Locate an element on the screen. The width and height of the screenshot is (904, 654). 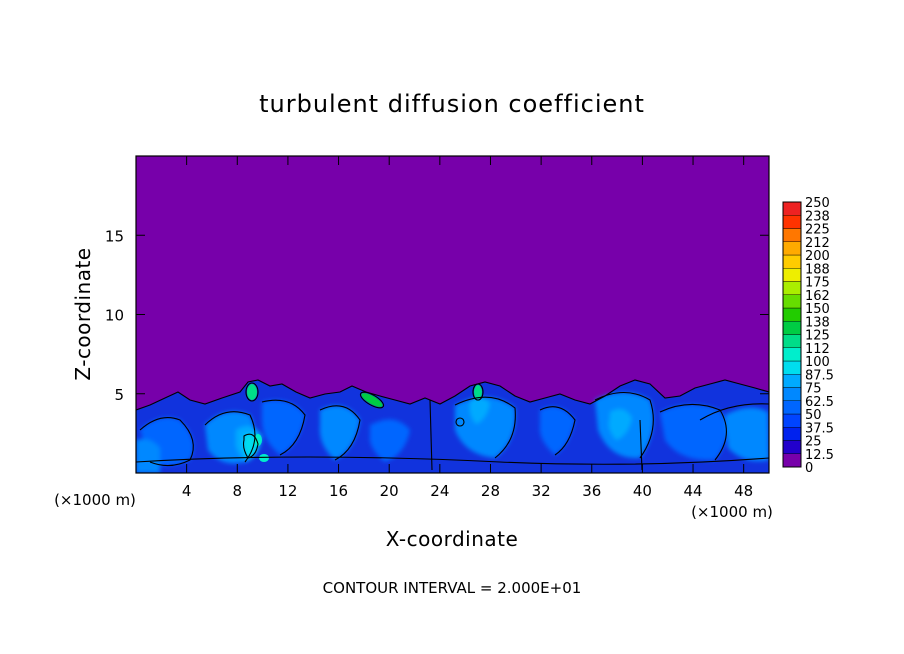
contour-lines is located at coordinates (452, 425).